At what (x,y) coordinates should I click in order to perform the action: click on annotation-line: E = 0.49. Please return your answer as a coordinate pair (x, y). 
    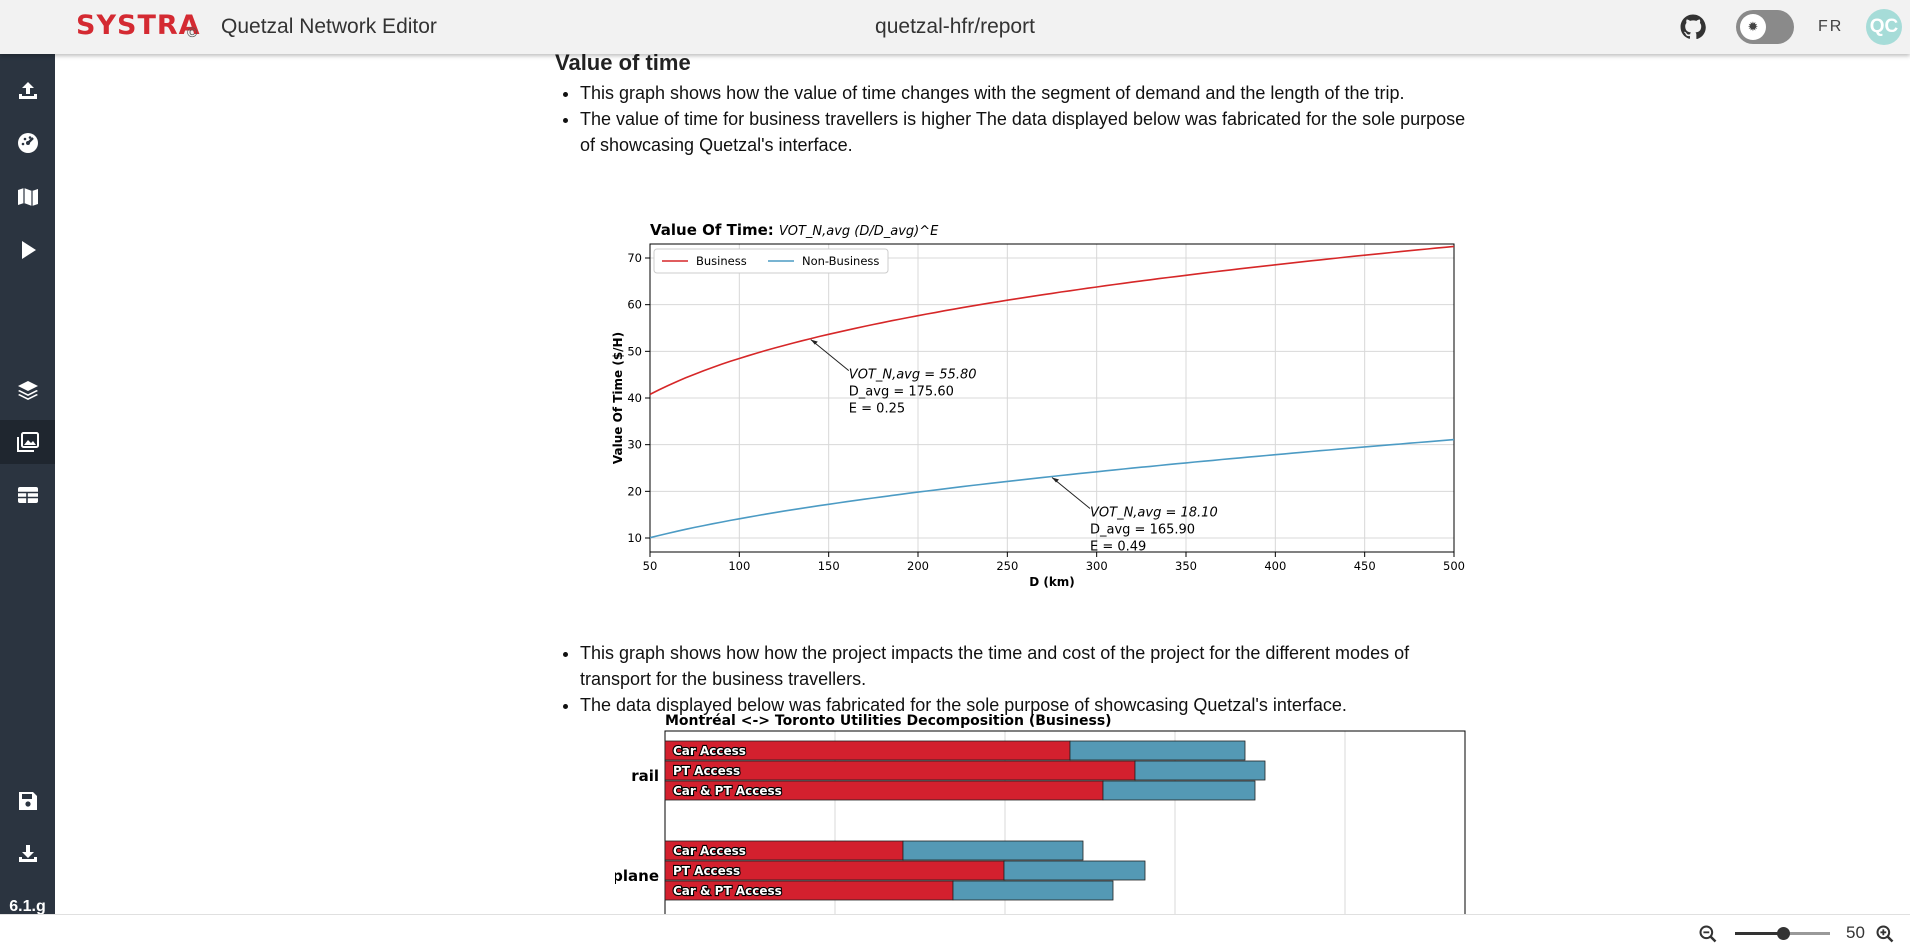
    Looking at the image, I should click on (1118, 546).